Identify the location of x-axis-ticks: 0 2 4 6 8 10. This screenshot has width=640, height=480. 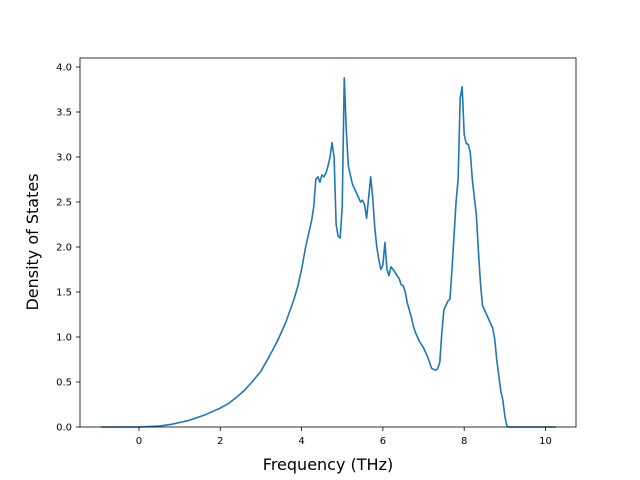
(344, 437).